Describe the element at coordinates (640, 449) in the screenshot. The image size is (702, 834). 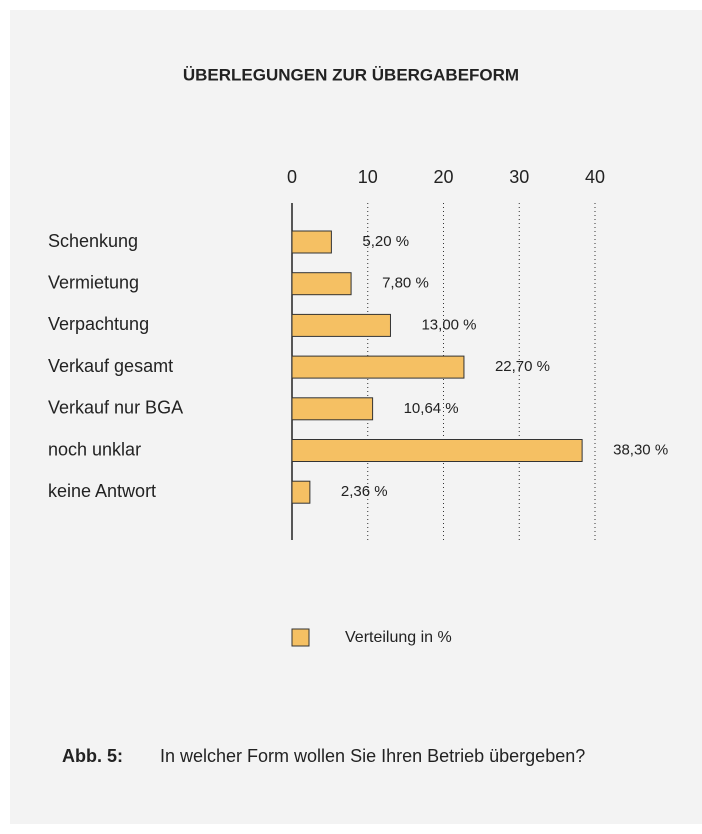
I see `value-label: 38,30 %` at that location.